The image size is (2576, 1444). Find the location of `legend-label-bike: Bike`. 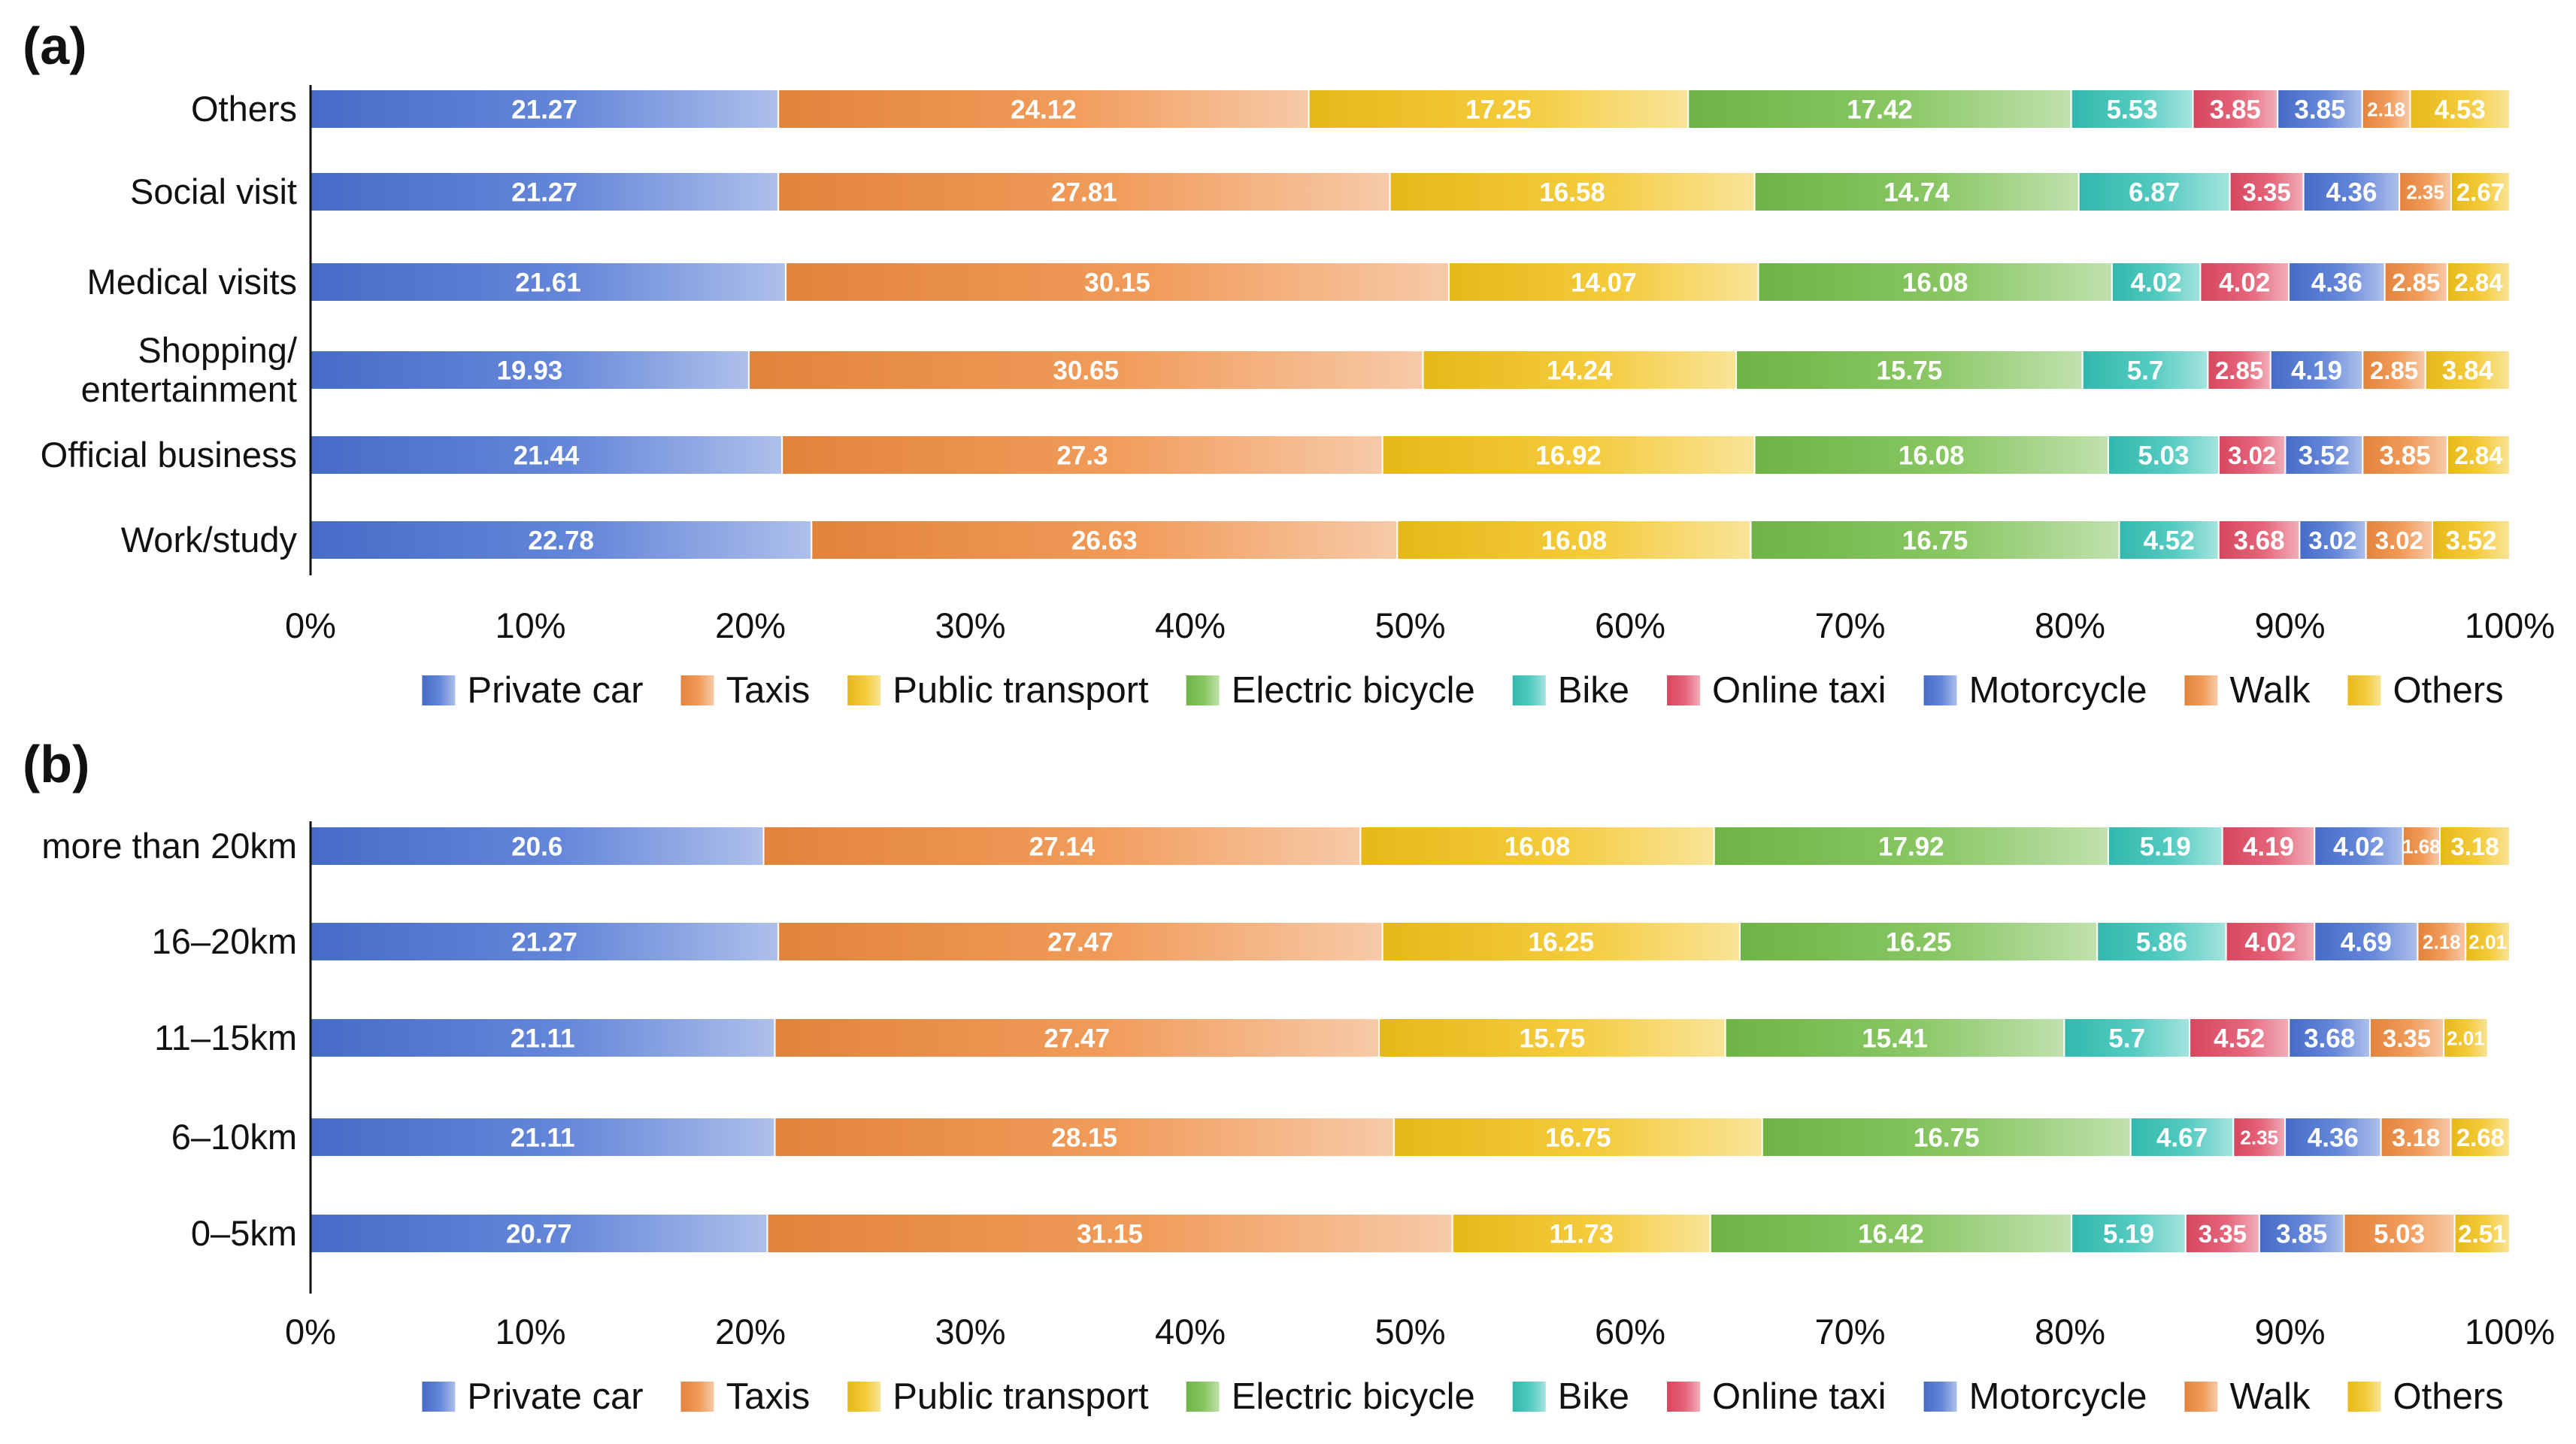

legend-label-bike: Bike is located at coordinates (1593, 690).